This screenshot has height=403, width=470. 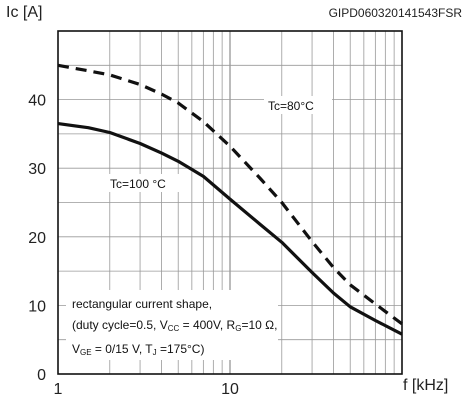 What do you see at coordinates (24, 12) in the screenshot?
I see `y-axis-label: Ic [A]` at bounding box center [24, 12].